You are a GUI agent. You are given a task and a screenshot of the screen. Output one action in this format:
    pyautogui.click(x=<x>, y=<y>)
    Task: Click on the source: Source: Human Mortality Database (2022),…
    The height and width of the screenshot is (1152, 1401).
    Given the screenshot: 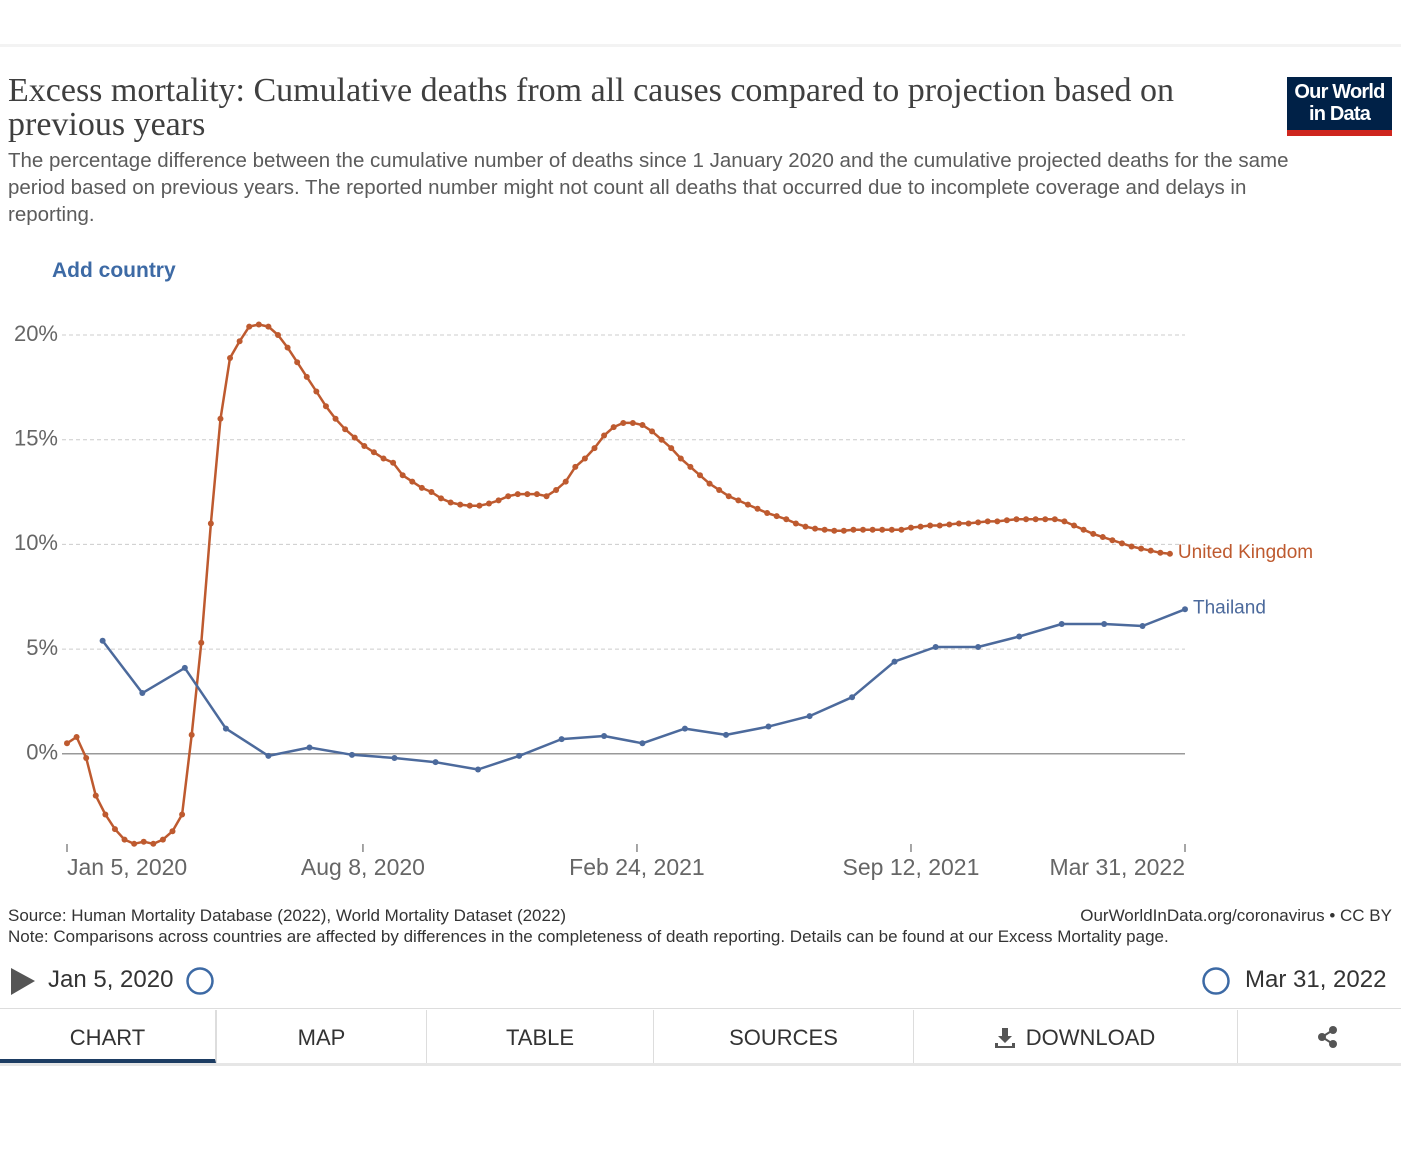 What is the action you would take?
    pyautogui.click(x=287, y=915)
    